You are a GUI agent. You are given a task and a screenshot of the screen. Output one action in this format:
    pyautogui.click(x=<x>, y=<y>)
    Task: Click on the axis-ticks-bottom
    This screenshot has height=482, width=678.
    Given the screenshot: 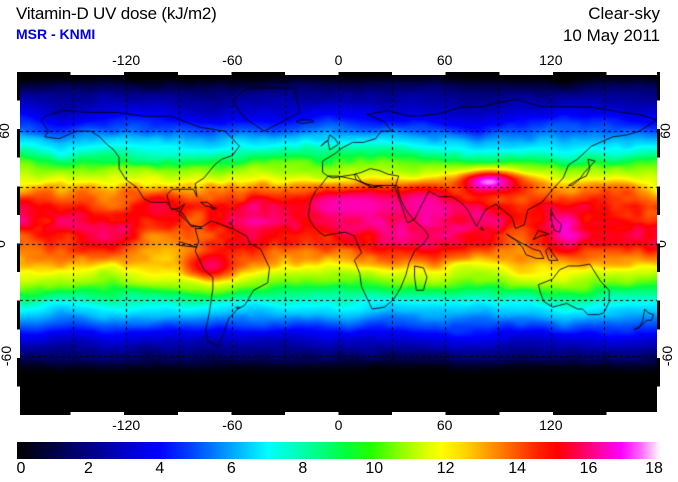 What is the action you would take?
    pyautogui.click(x=338, y=413)
    